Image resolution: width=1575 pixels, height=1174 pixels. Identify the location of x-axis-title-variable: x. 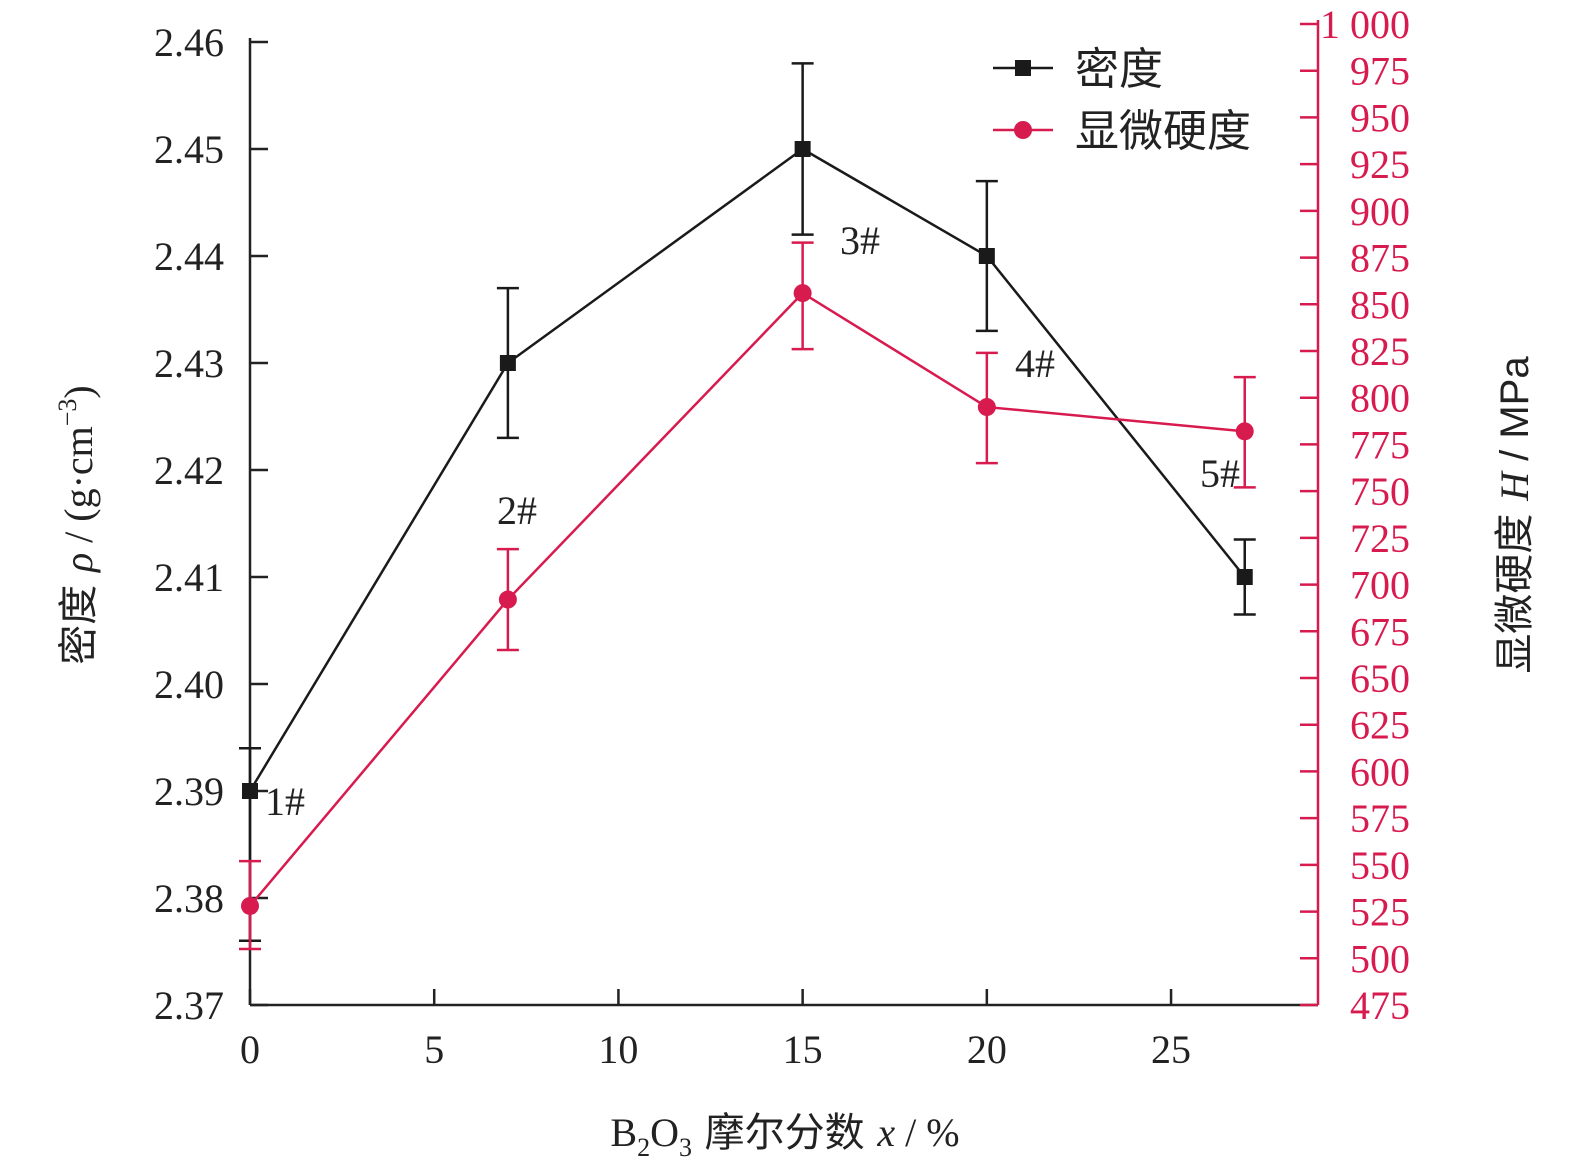
(885, 1132).